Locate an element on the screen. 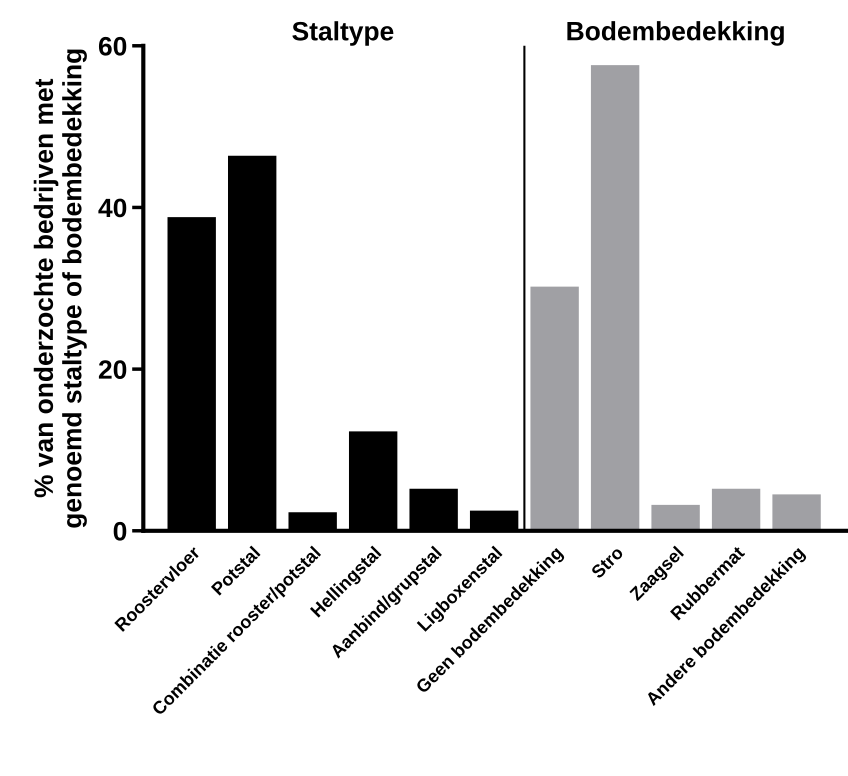  y-tick-label: 40 is located at coordinates (112, 208).